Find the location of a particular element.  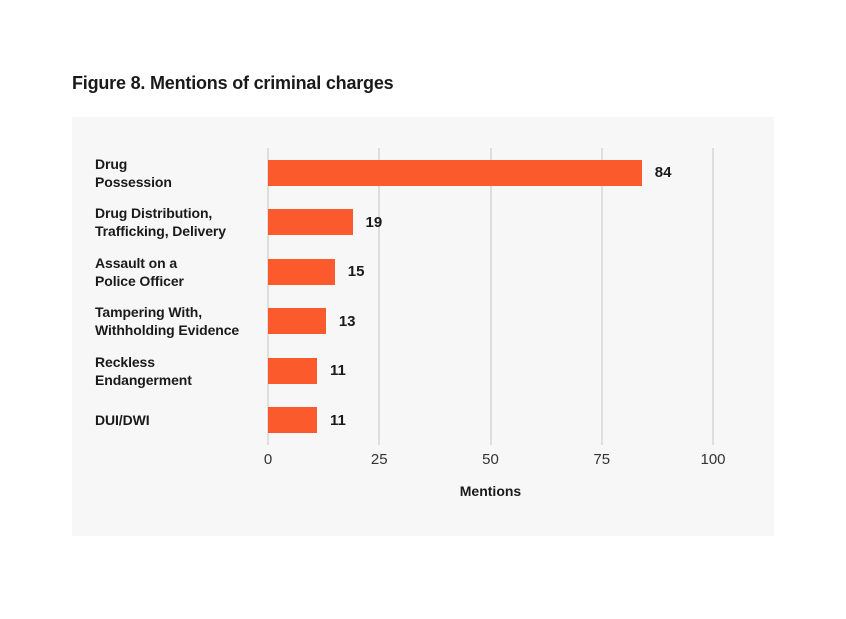

category-label: Tampering With, Withholding Evidence is located at coordinates (170, 321).